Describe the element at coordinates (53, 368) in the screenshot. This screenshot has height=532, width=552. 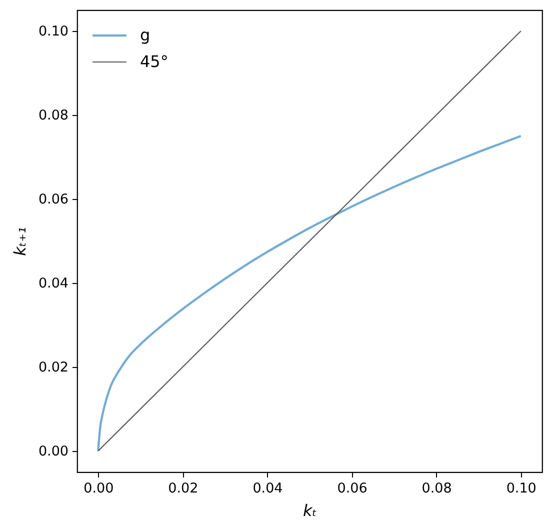
I see `y-tick-label: 0.02` at that location.